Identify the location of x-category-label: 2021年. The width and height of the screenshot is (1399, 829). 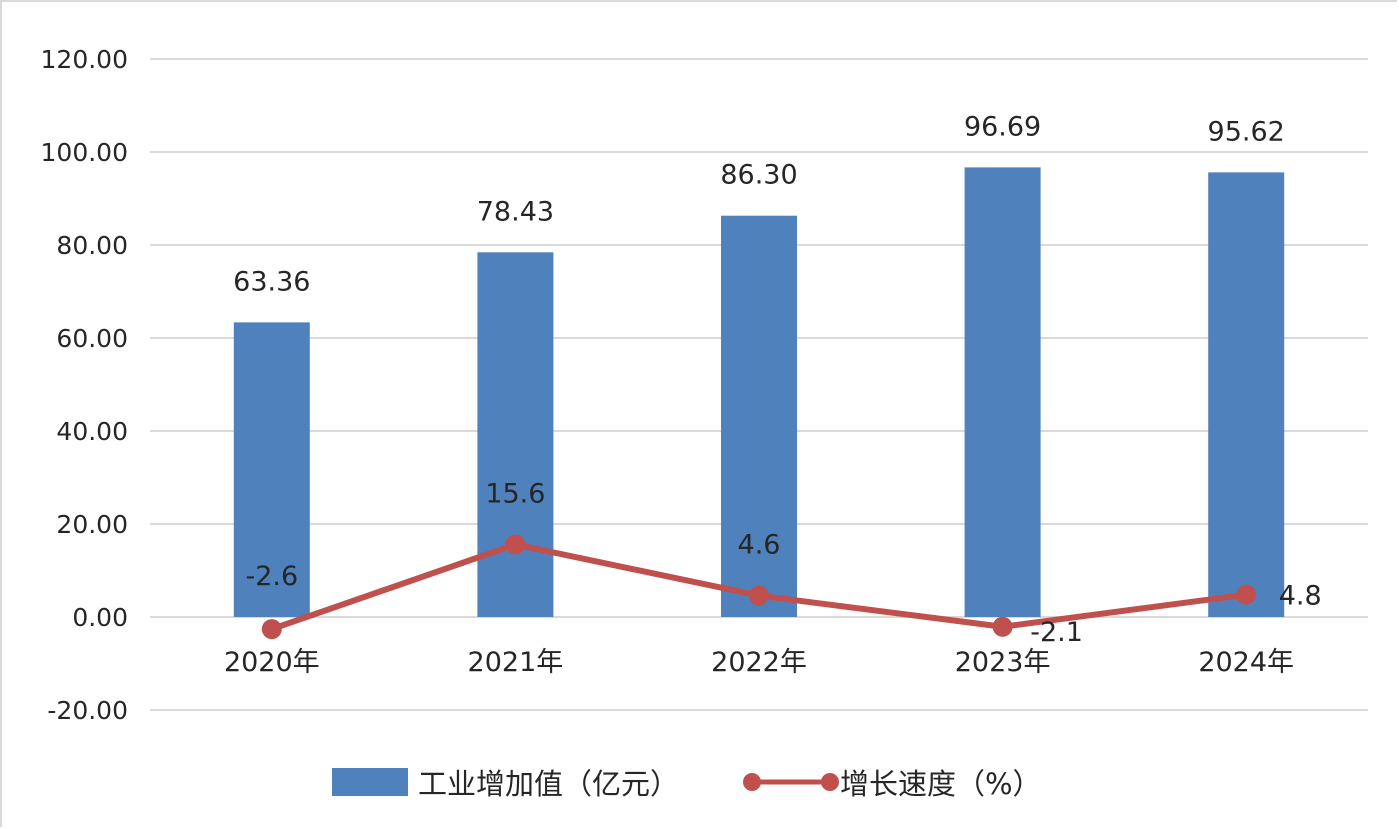
(516, 662).